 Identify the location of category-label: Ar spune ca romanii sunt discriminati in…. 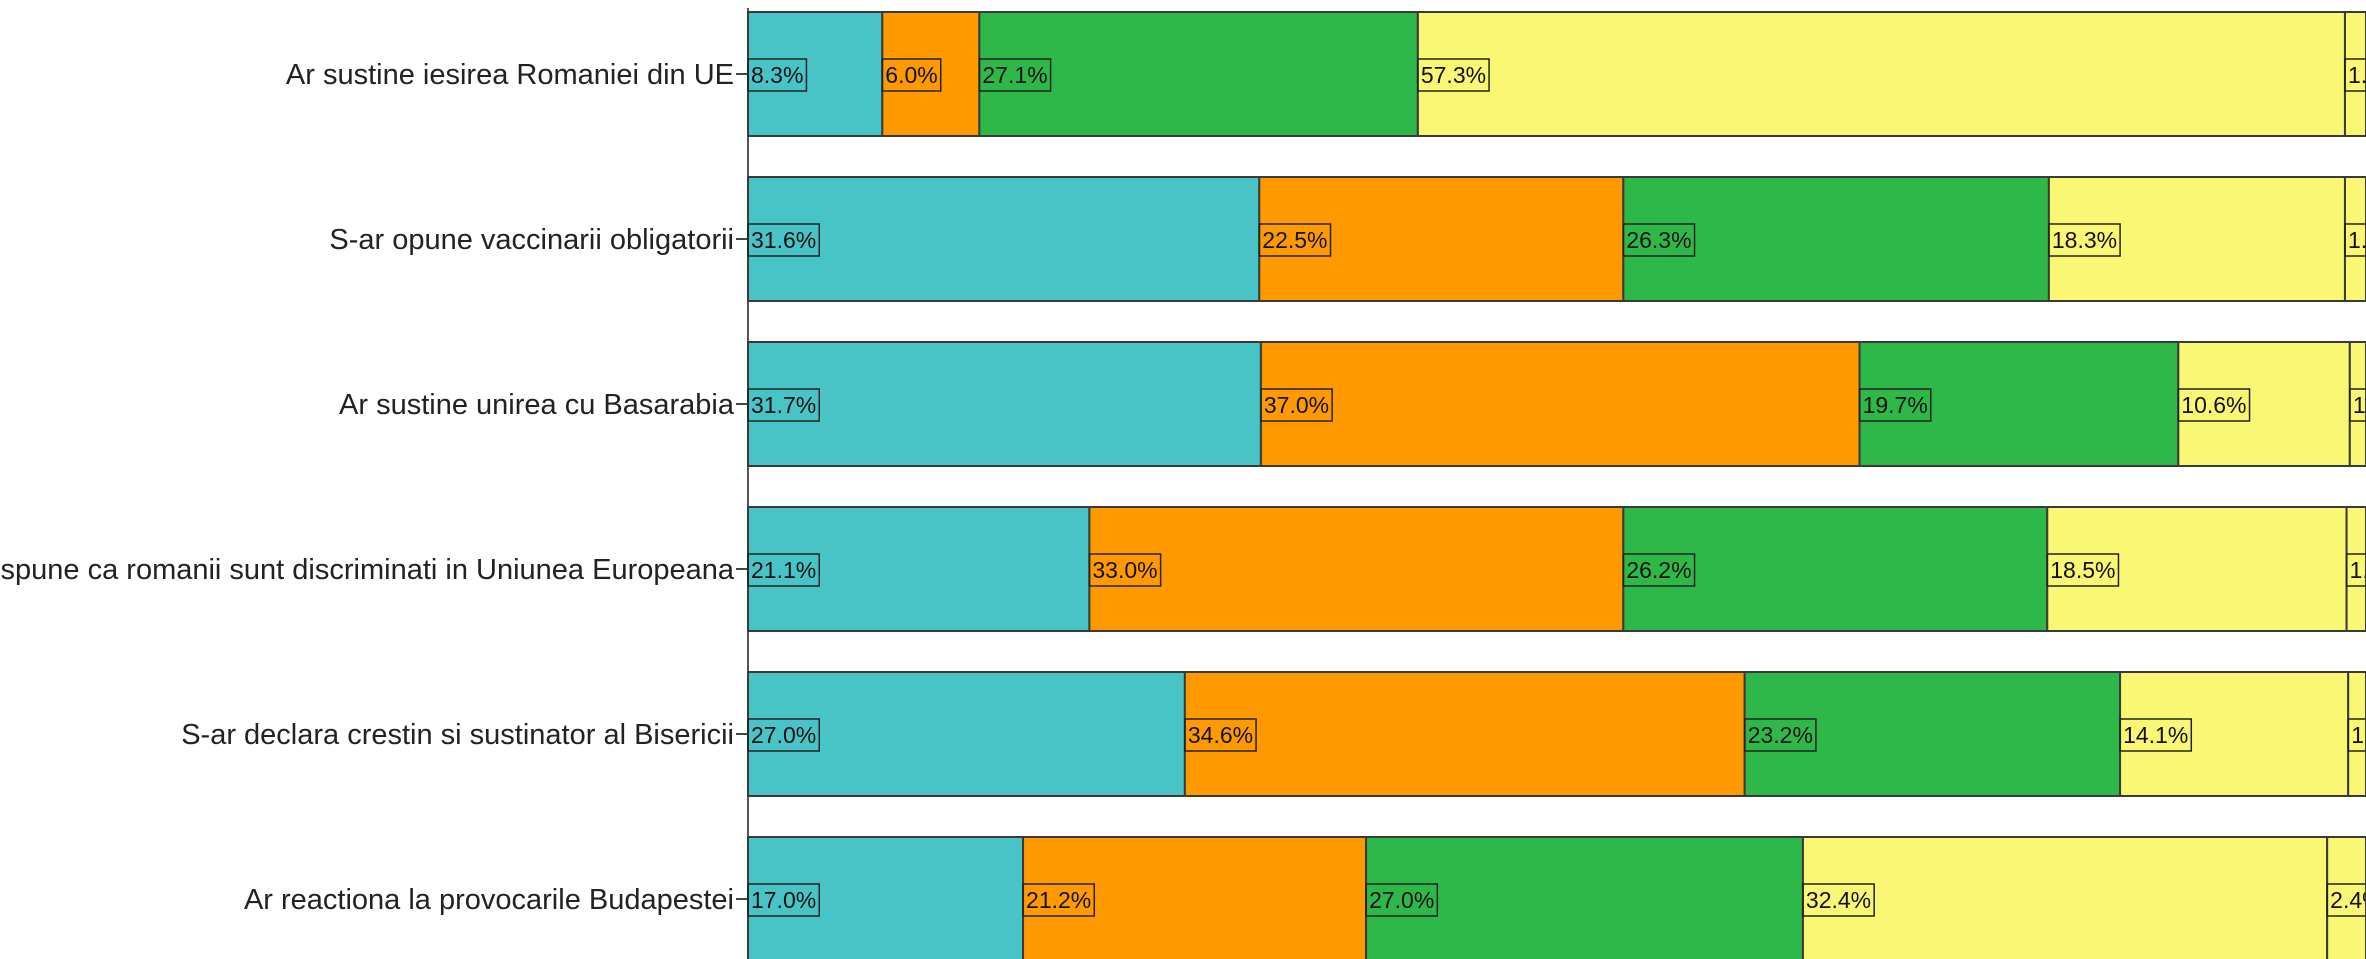
(367, 570).